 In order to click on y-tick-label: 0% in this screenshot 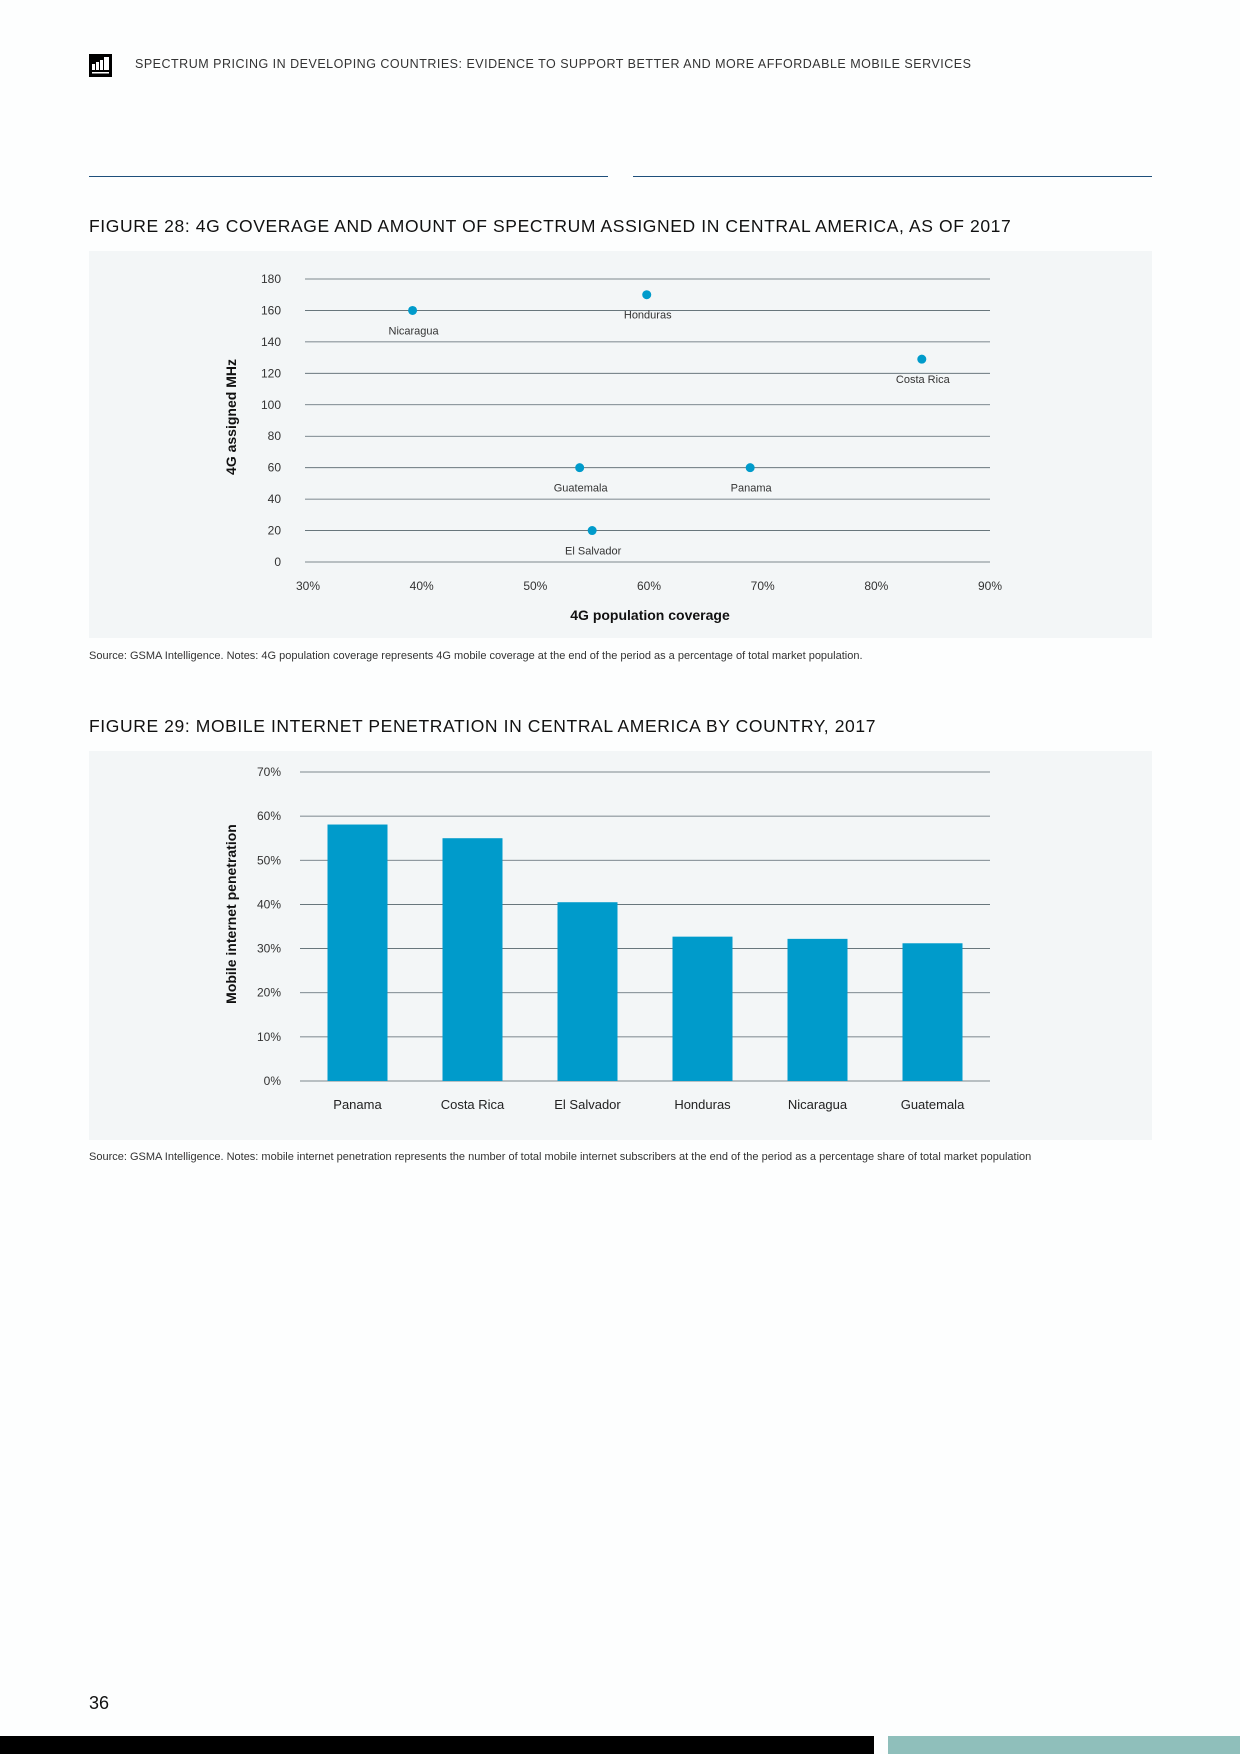, I will do `click(273, 1081)`.